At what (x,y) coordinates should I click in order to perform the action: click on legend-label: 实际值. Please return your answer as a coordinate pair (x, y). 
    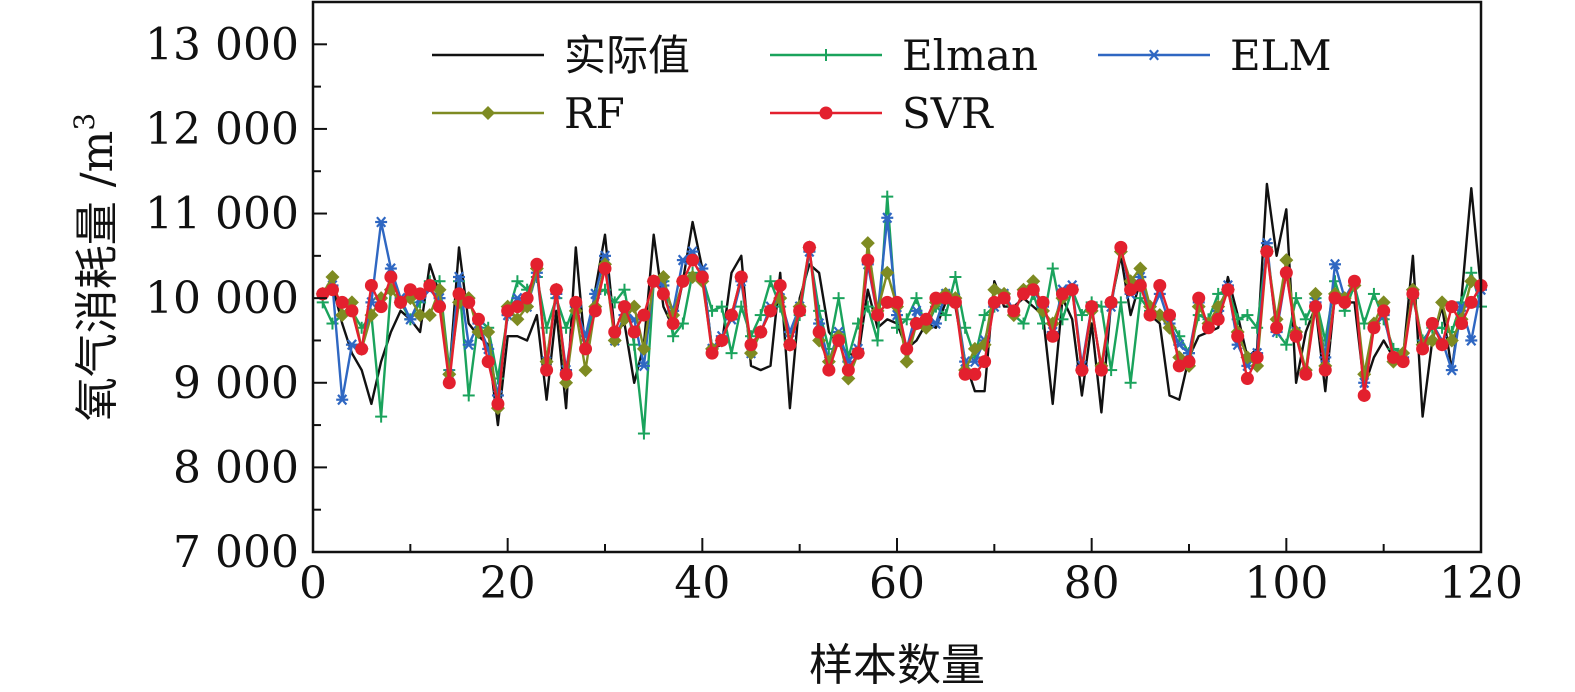
    Looking at the image, I should click on (627, 55).